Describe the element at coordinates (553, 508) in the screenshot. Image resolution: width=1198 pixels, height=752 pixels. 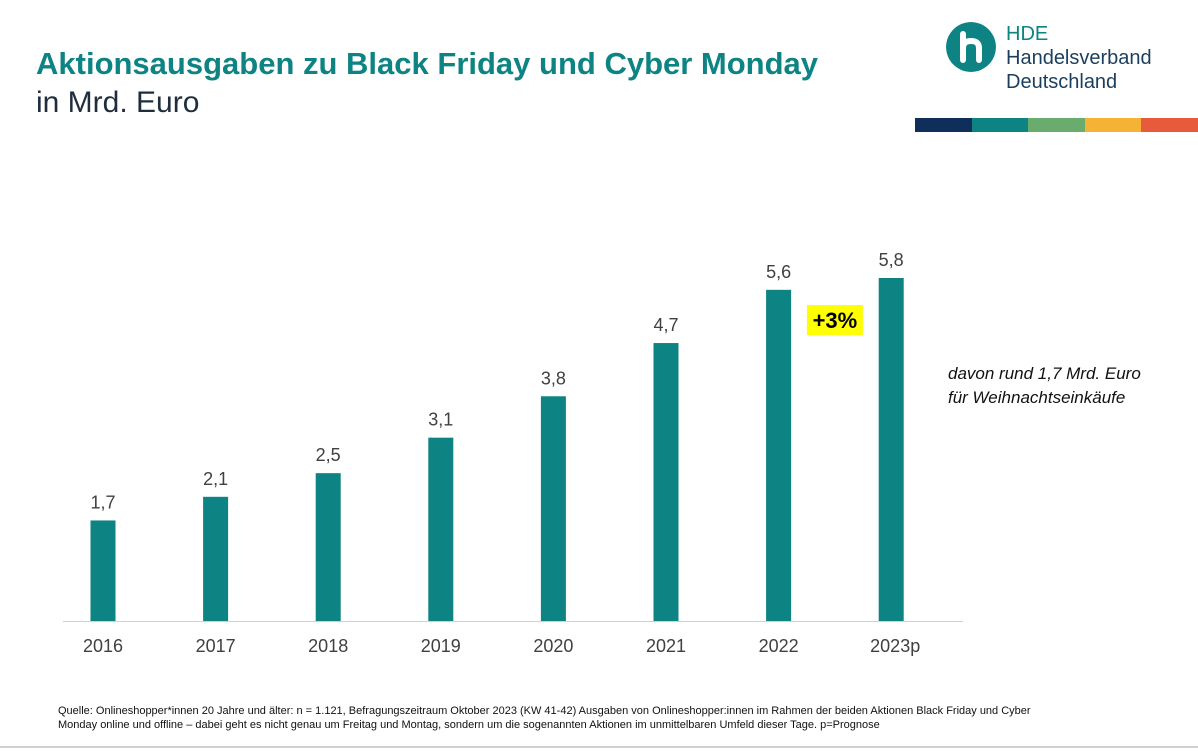
I see `bar-2020` at that location.